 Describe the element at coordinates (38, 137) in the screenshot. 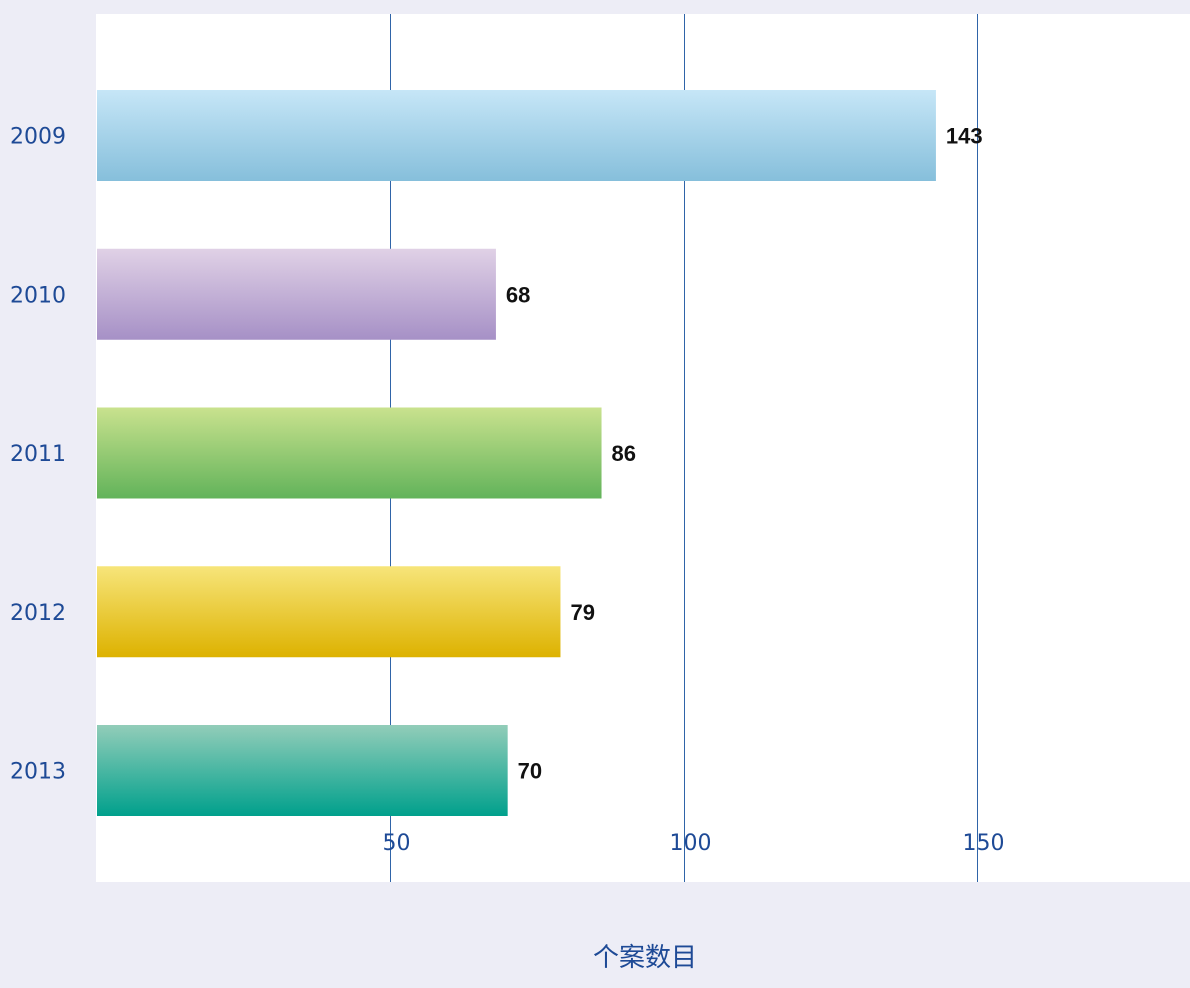

I see `category-label-2009: 2009` at that location.